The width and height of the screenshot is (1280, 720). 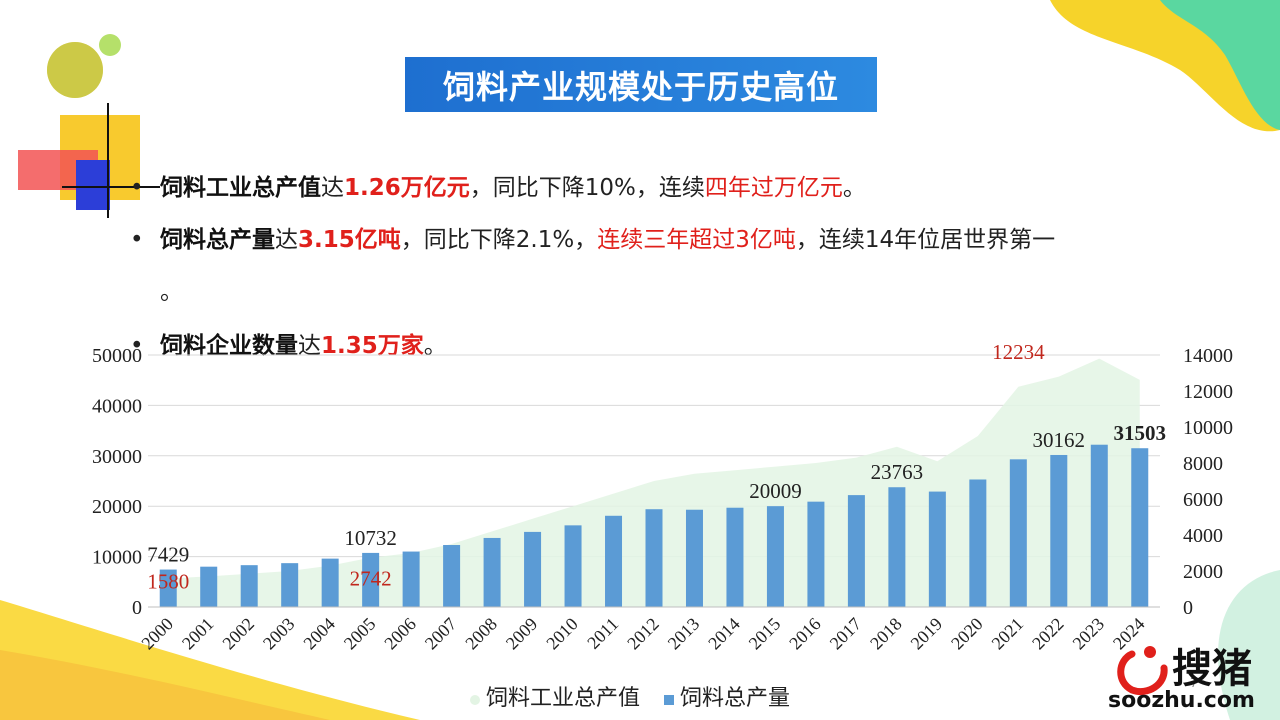 I want to click on legend-bar: 饲料总产量, so click(x=727, y=696).